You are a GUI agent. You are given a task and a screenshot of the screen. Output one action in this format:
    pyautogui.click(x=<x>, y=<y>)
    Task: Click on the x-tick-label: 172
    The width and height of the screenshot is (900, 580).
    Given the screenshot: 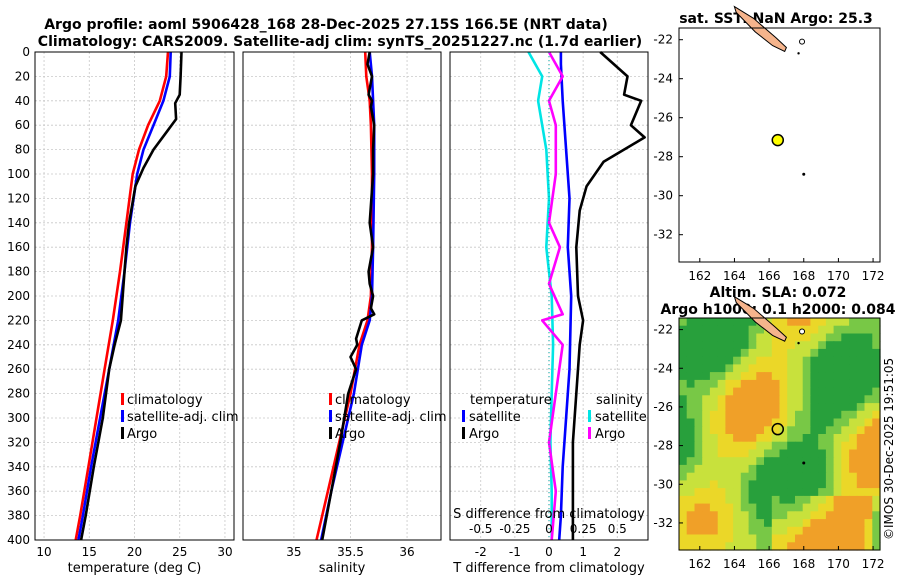 What is the action you would take?
    pyautogui.click(x=873, y=276)
    